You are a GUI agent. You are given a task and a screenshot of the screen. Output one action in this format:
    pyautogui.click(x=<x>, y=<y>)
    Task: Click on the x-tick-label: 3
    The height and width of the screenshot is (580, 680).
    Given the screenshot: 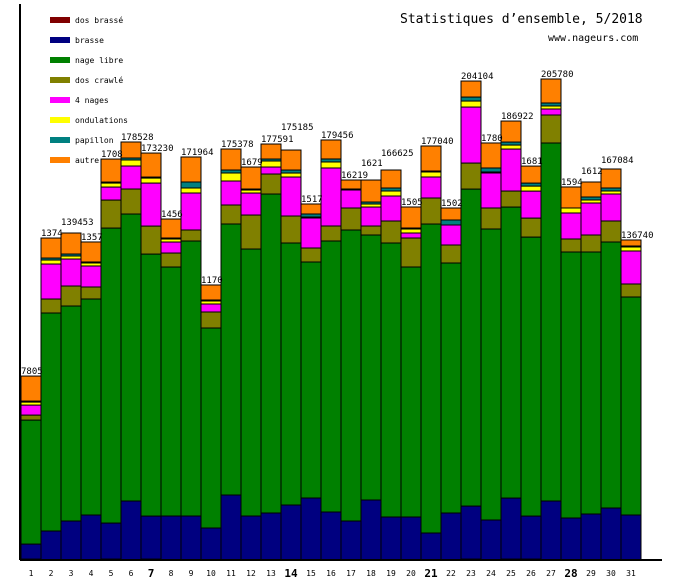 What is the action you would take?
    pyautogui.click(x=71, y=573)
    